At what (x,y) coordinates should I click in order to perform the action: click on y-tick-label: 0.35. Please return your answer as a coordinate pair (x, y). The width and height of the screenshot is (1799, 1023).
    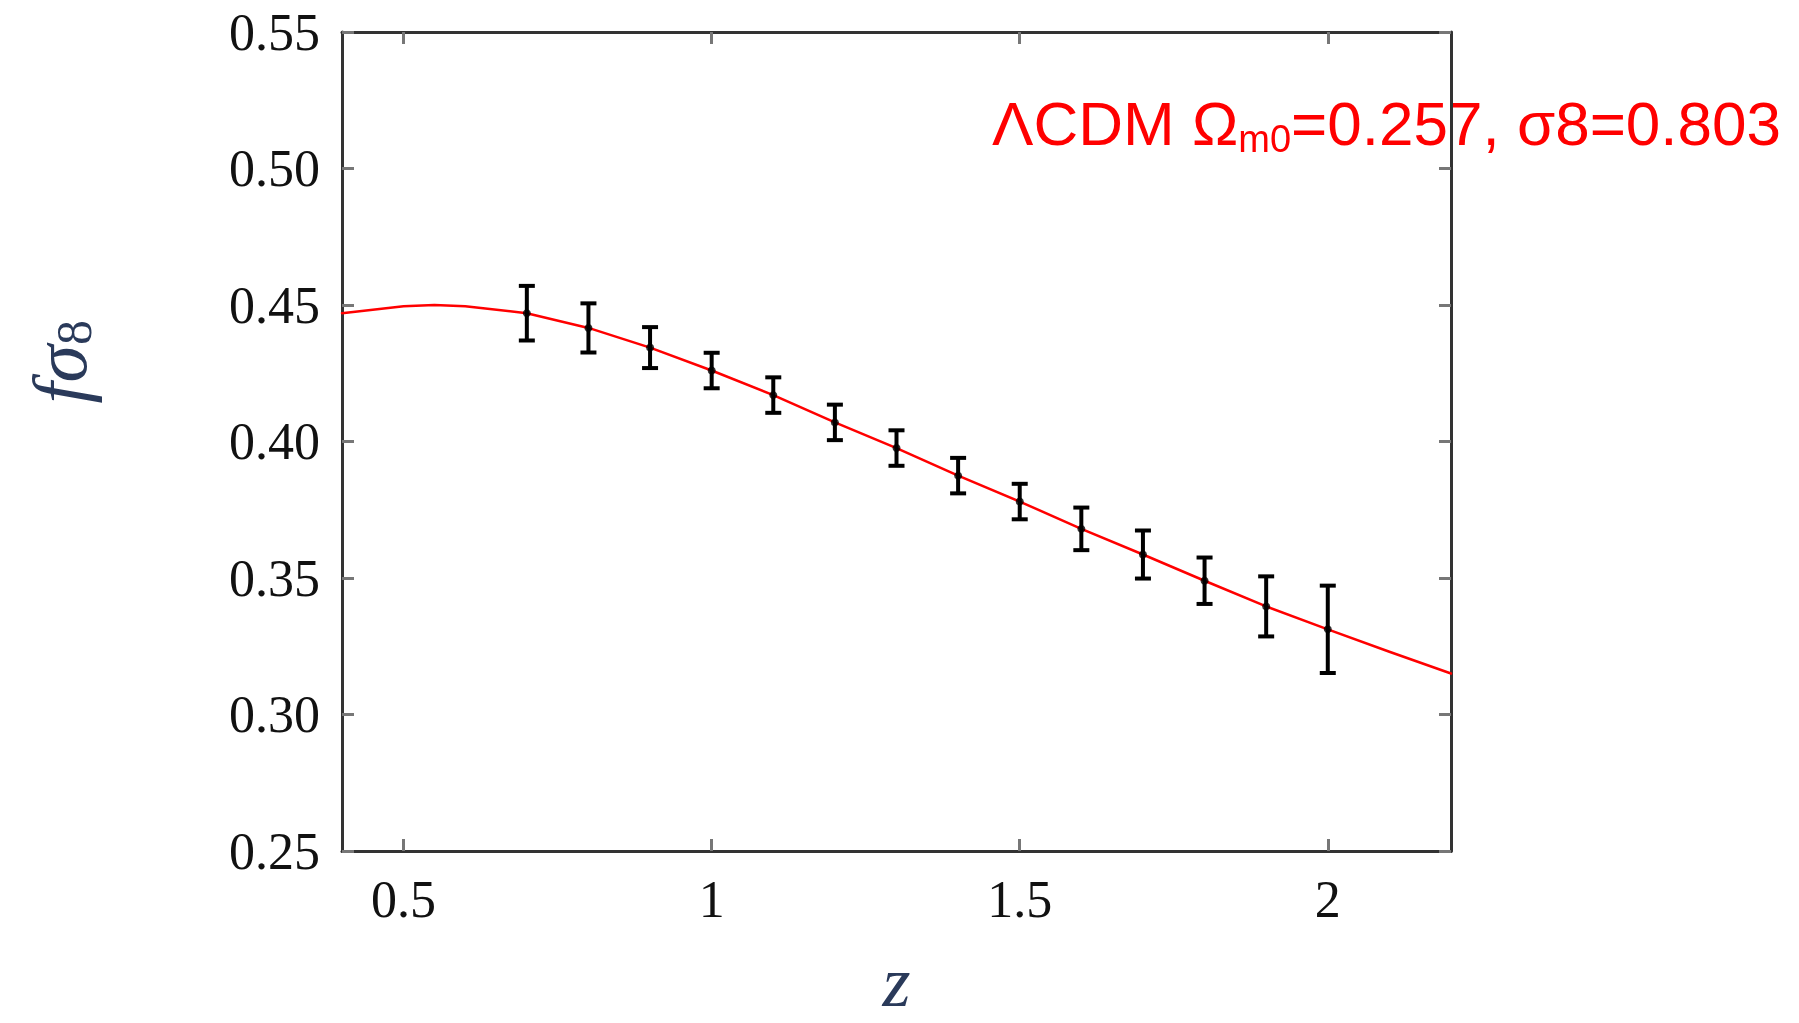
    Looking at the image, I should click on (274, 578).